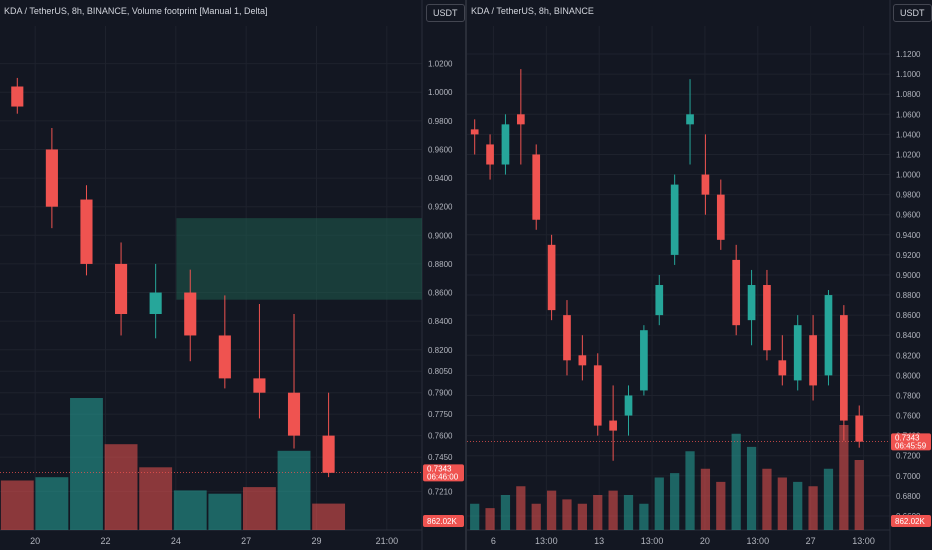 The height and width of the screenshot is (550, 932). Describe the element at coordinates (35, 541) in the screenshot. I see `left-time-tick: 20` at that location.